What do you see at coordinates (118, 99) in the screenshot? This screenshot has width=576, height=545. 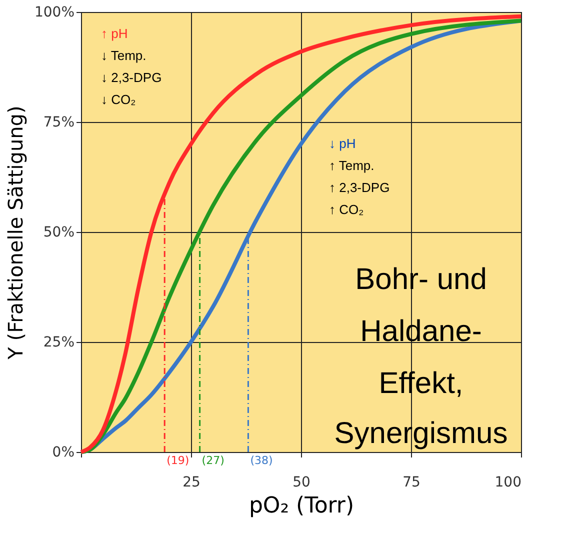 I see `annotation: ↓ CO₂` at bounding box center [118, 99].